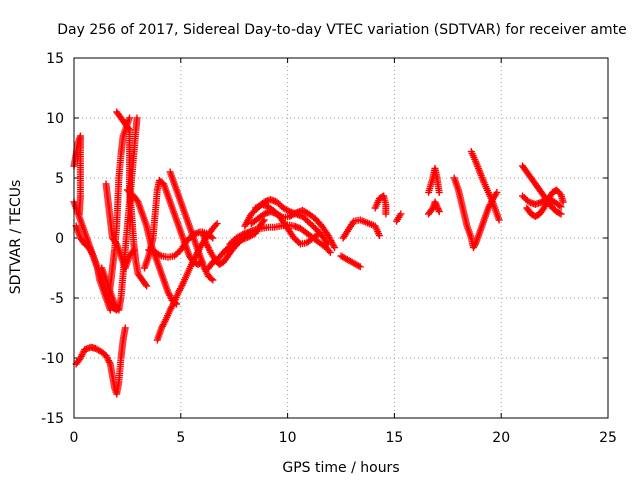 This screenshot has width=640, height=485. I want to click on series-trace-v, so click(380, 205).